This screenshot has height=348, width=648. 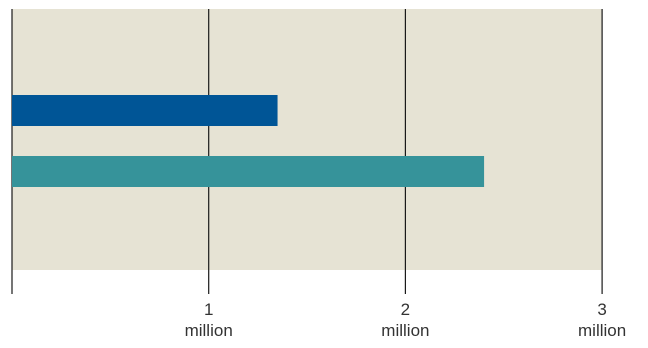 What do you see at coordinates (208, 309) in the screenshot?
I see `x-tick-label: 1` at bounding box center [208, 309].